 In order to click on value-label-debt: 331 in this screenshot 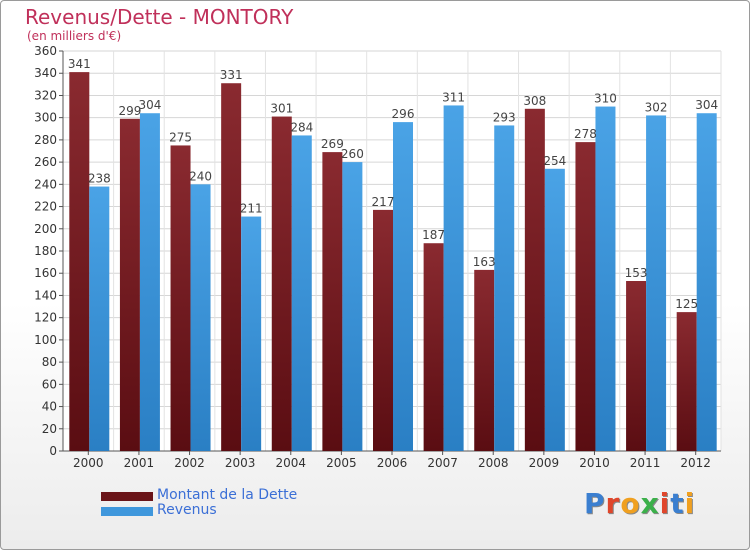, I will do `click(231, 75)`.